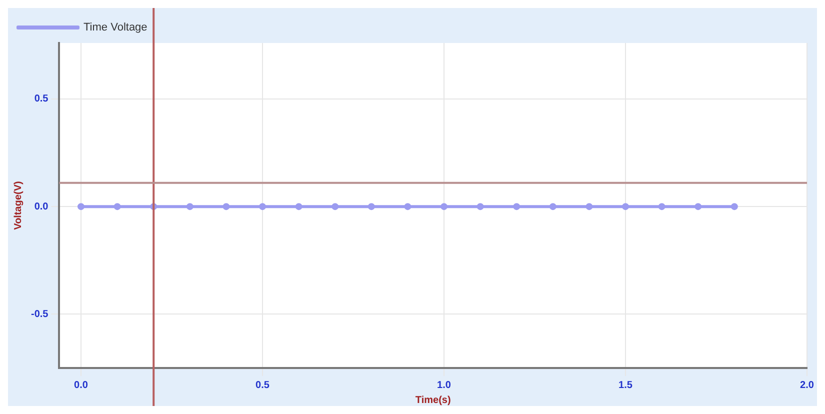 Image resolution: width=825 pixels, height=414 pixels. What do you see at coordinates (263, 385) in the screenshot?
I see `x-tick-label: 0.5` at bounding box center [263, 385].